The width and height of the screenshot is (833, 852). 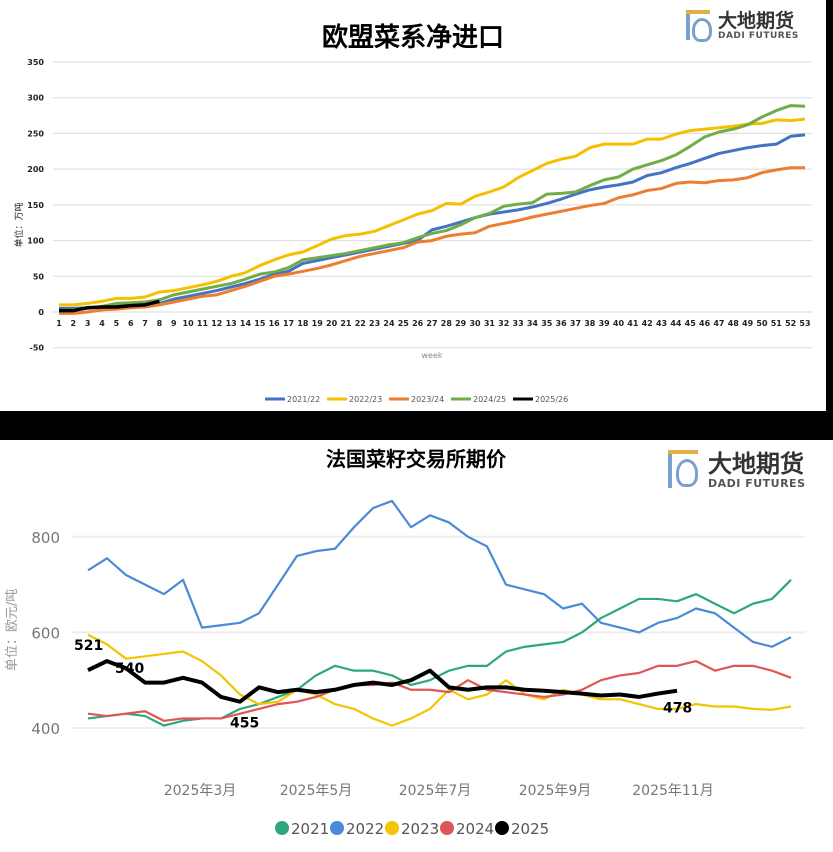 I want to click on x-tick-label: 7, so click(x=145, y=323).